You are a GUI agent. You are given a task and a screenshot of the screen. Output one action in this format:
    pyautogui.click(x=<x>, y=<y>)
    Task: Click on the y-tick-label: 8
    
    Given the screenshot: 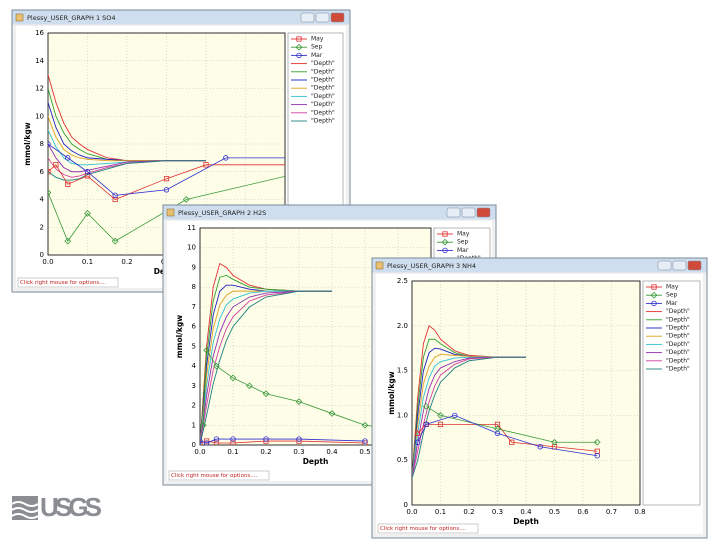 What is the action you would take?
    pyautogui.click(x=194, y=287)
    